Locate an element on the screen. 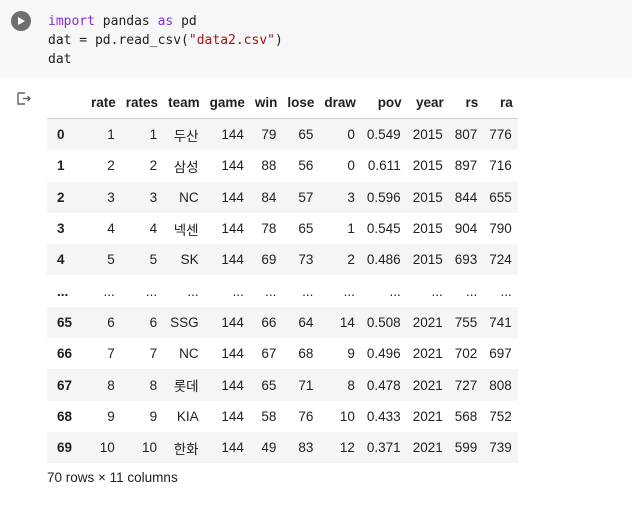 The image size is (632, 514). table-cell: 0.433 is located at coordinates (383, 416).